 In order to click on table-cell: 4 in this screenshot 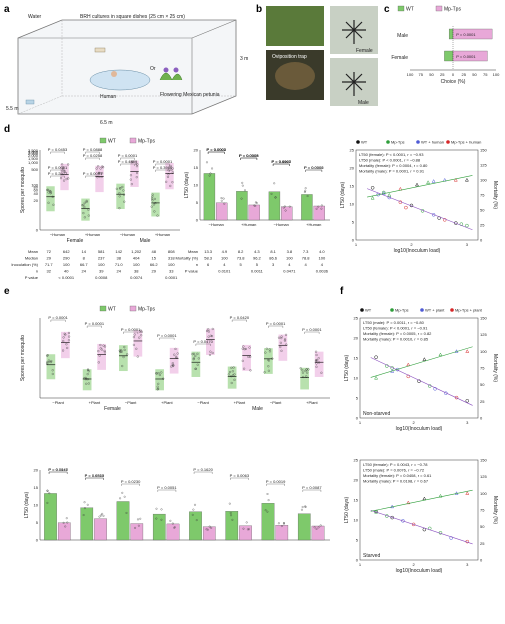, I will do `click(224, 264)`.